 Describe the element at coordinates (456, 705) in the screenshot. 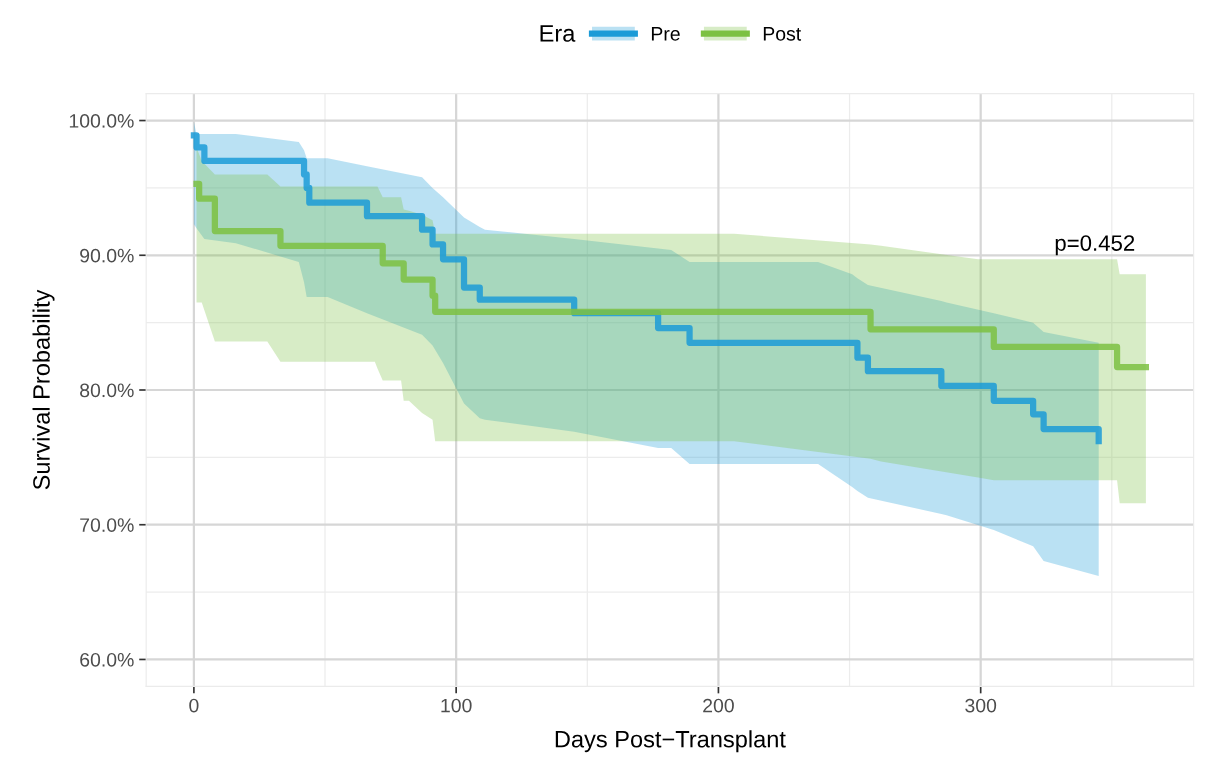

I see `x-tick-label: 100` at that location.